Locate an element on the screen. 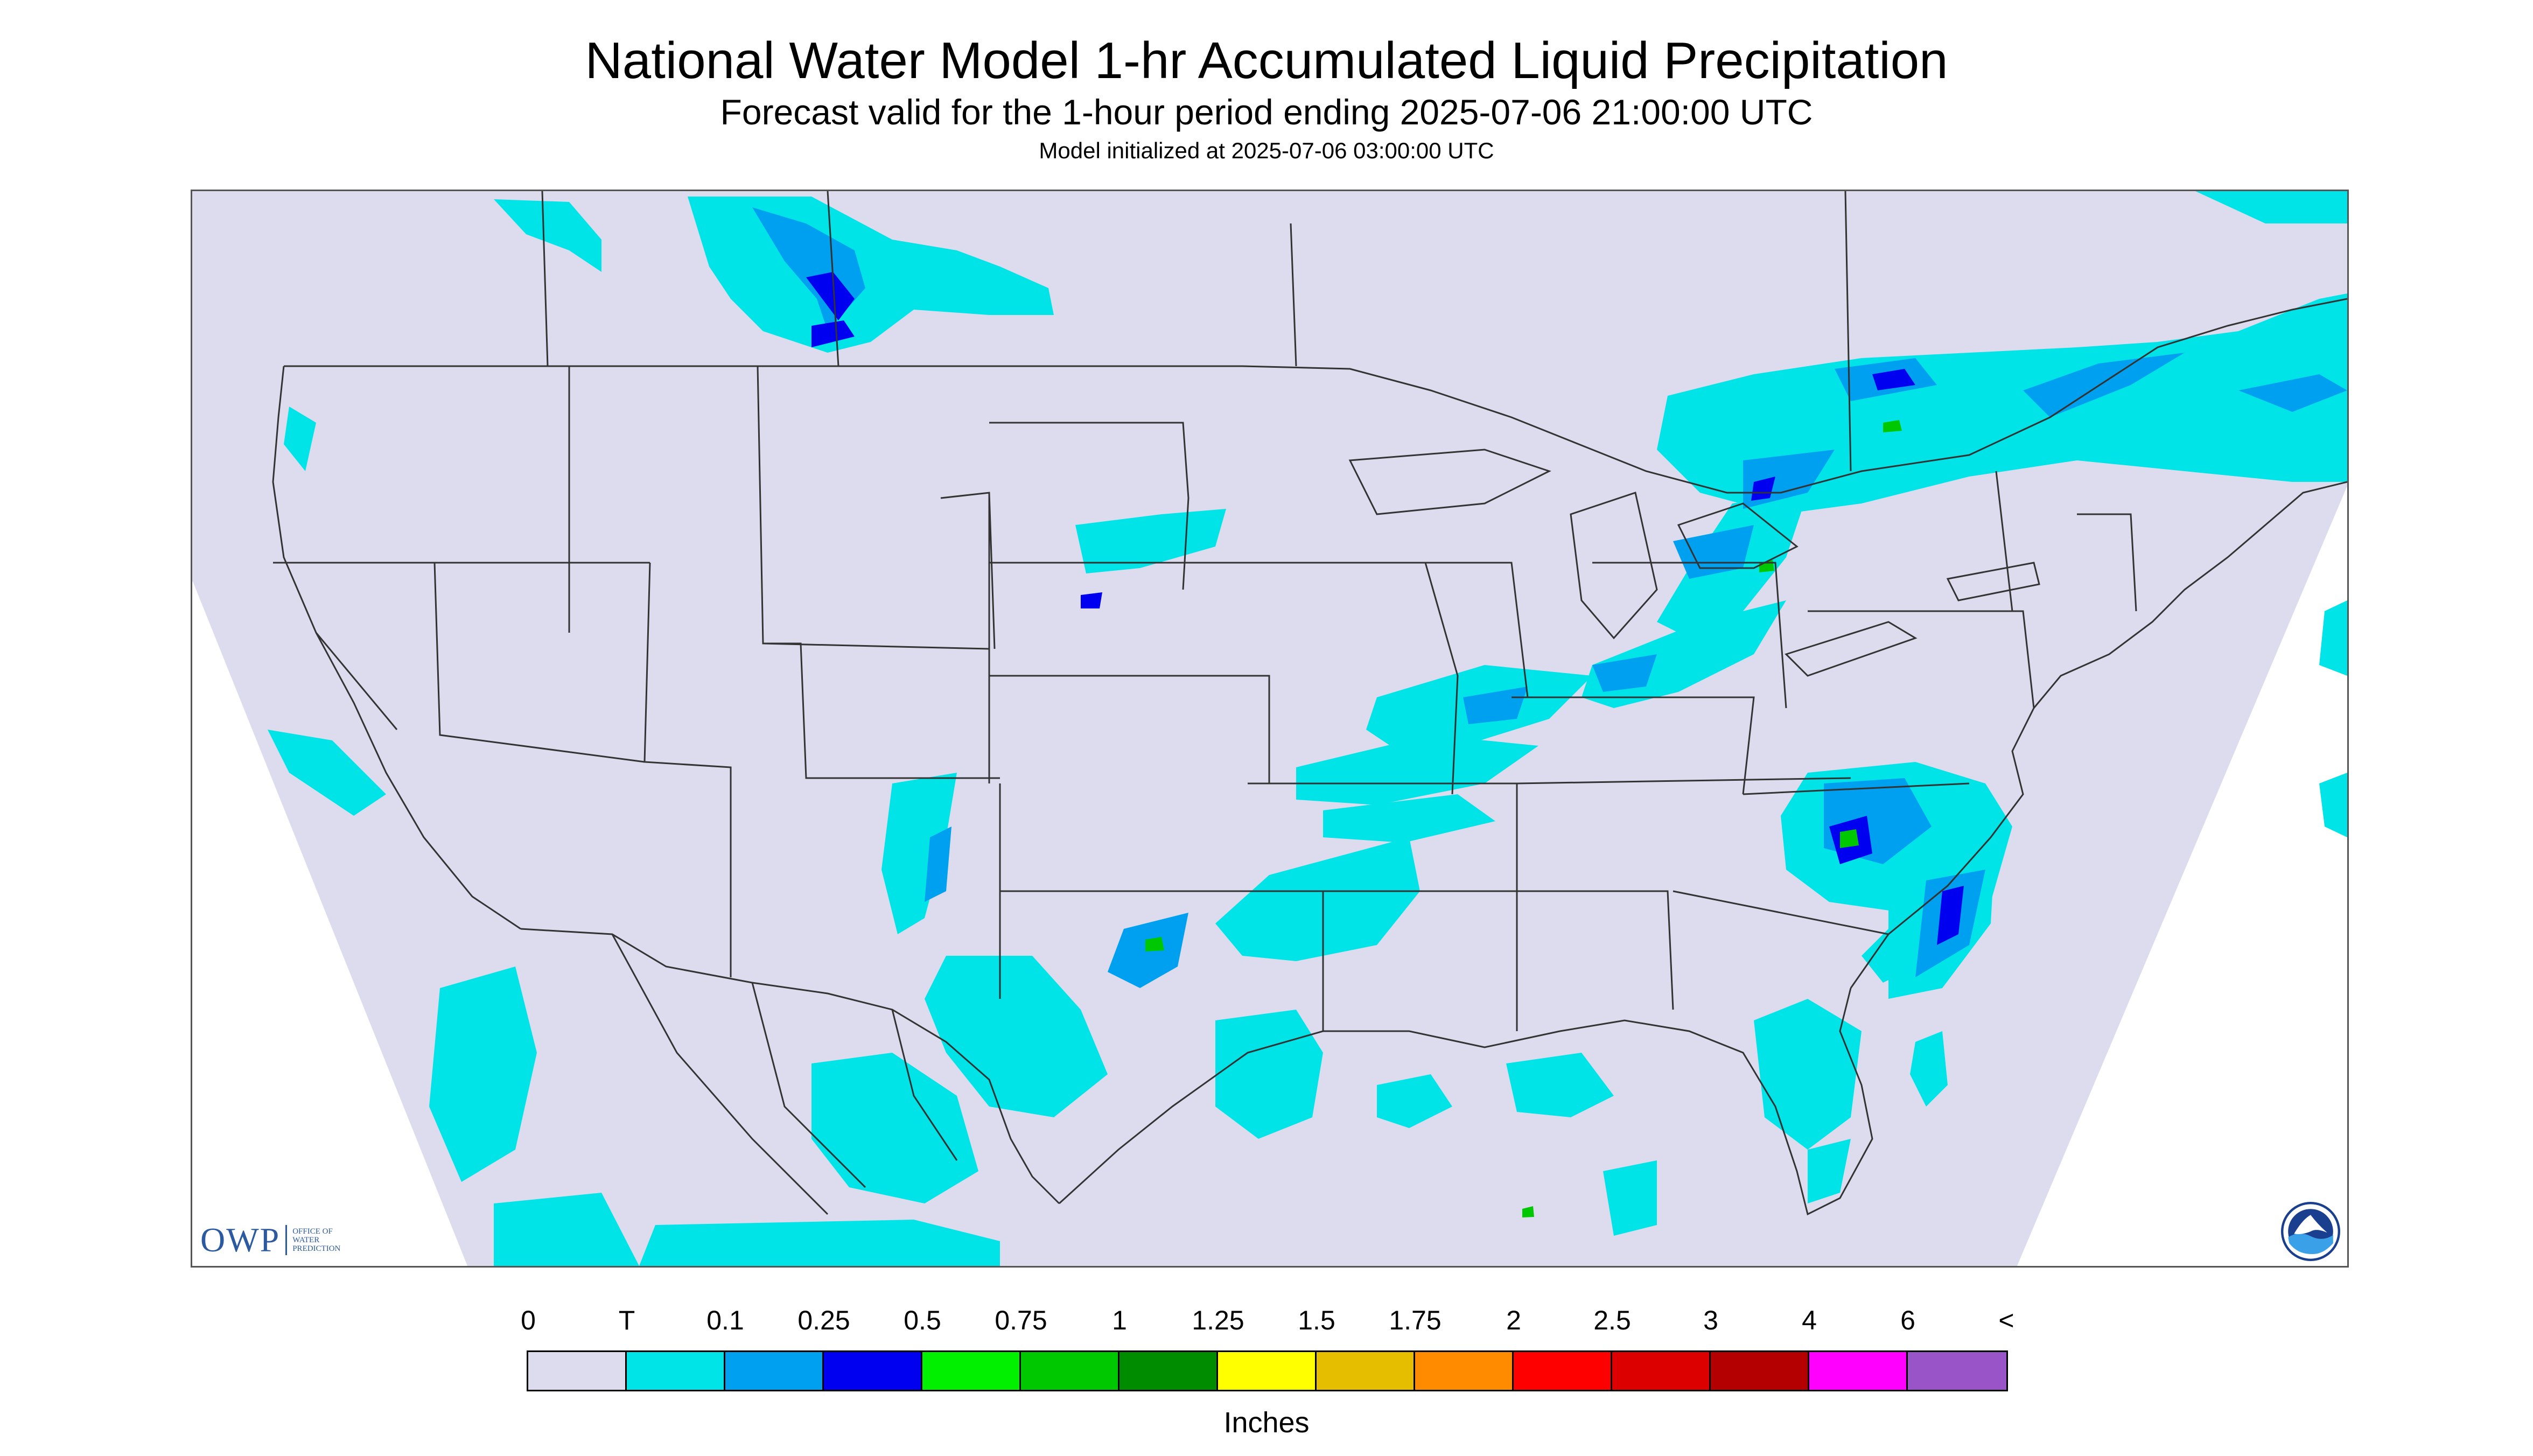 The height and width of the screenshot is (1456, 2533). legend-break-label: 1.25 is located at coordinates (1218, 1320).